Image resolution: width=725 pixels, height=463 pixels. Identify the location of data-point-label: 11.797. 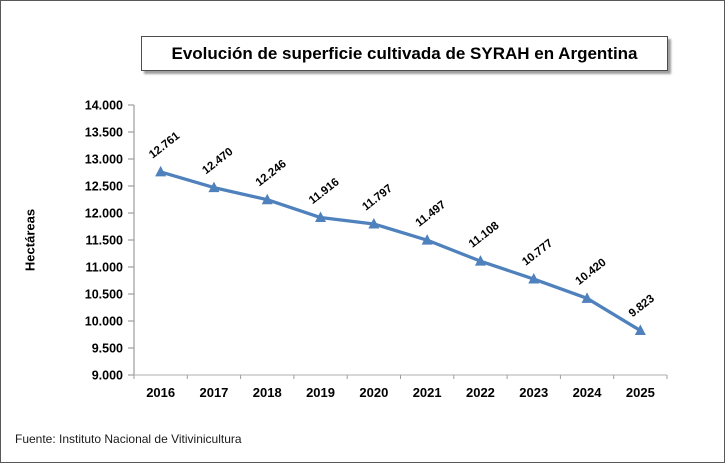
(377, 198).